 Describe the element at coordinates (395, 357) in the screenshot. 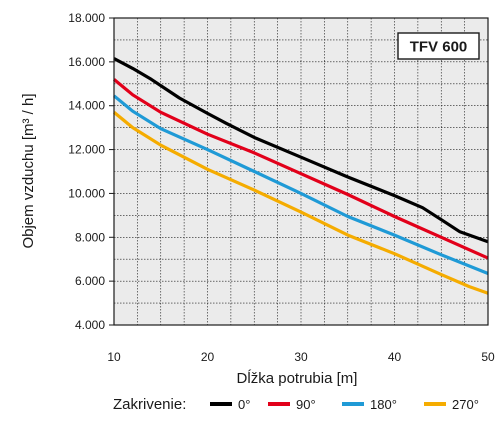

I see `x-tick-label: 40` at that location.